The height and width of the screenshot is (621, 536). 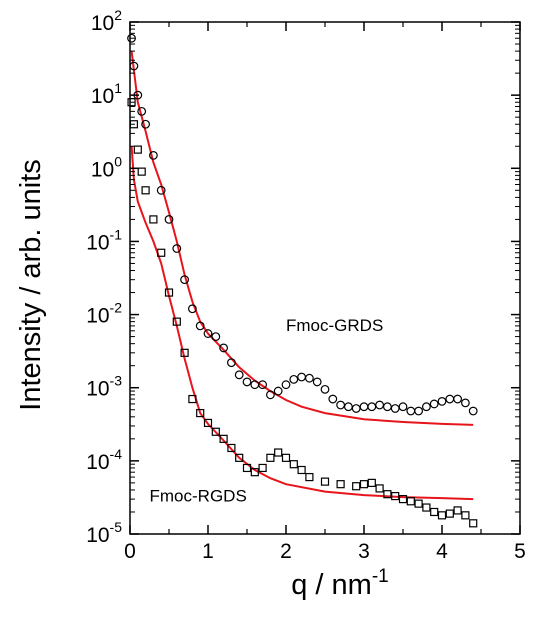 I want to click on x-tick-label: 4, so click(x=442, y=551).